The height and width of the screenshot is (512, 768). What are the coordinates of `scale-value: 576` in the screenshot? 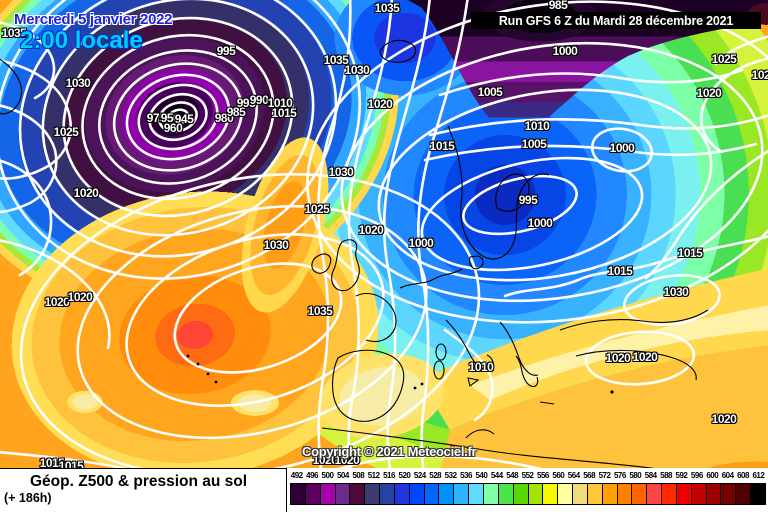 It's located at (619, 475).